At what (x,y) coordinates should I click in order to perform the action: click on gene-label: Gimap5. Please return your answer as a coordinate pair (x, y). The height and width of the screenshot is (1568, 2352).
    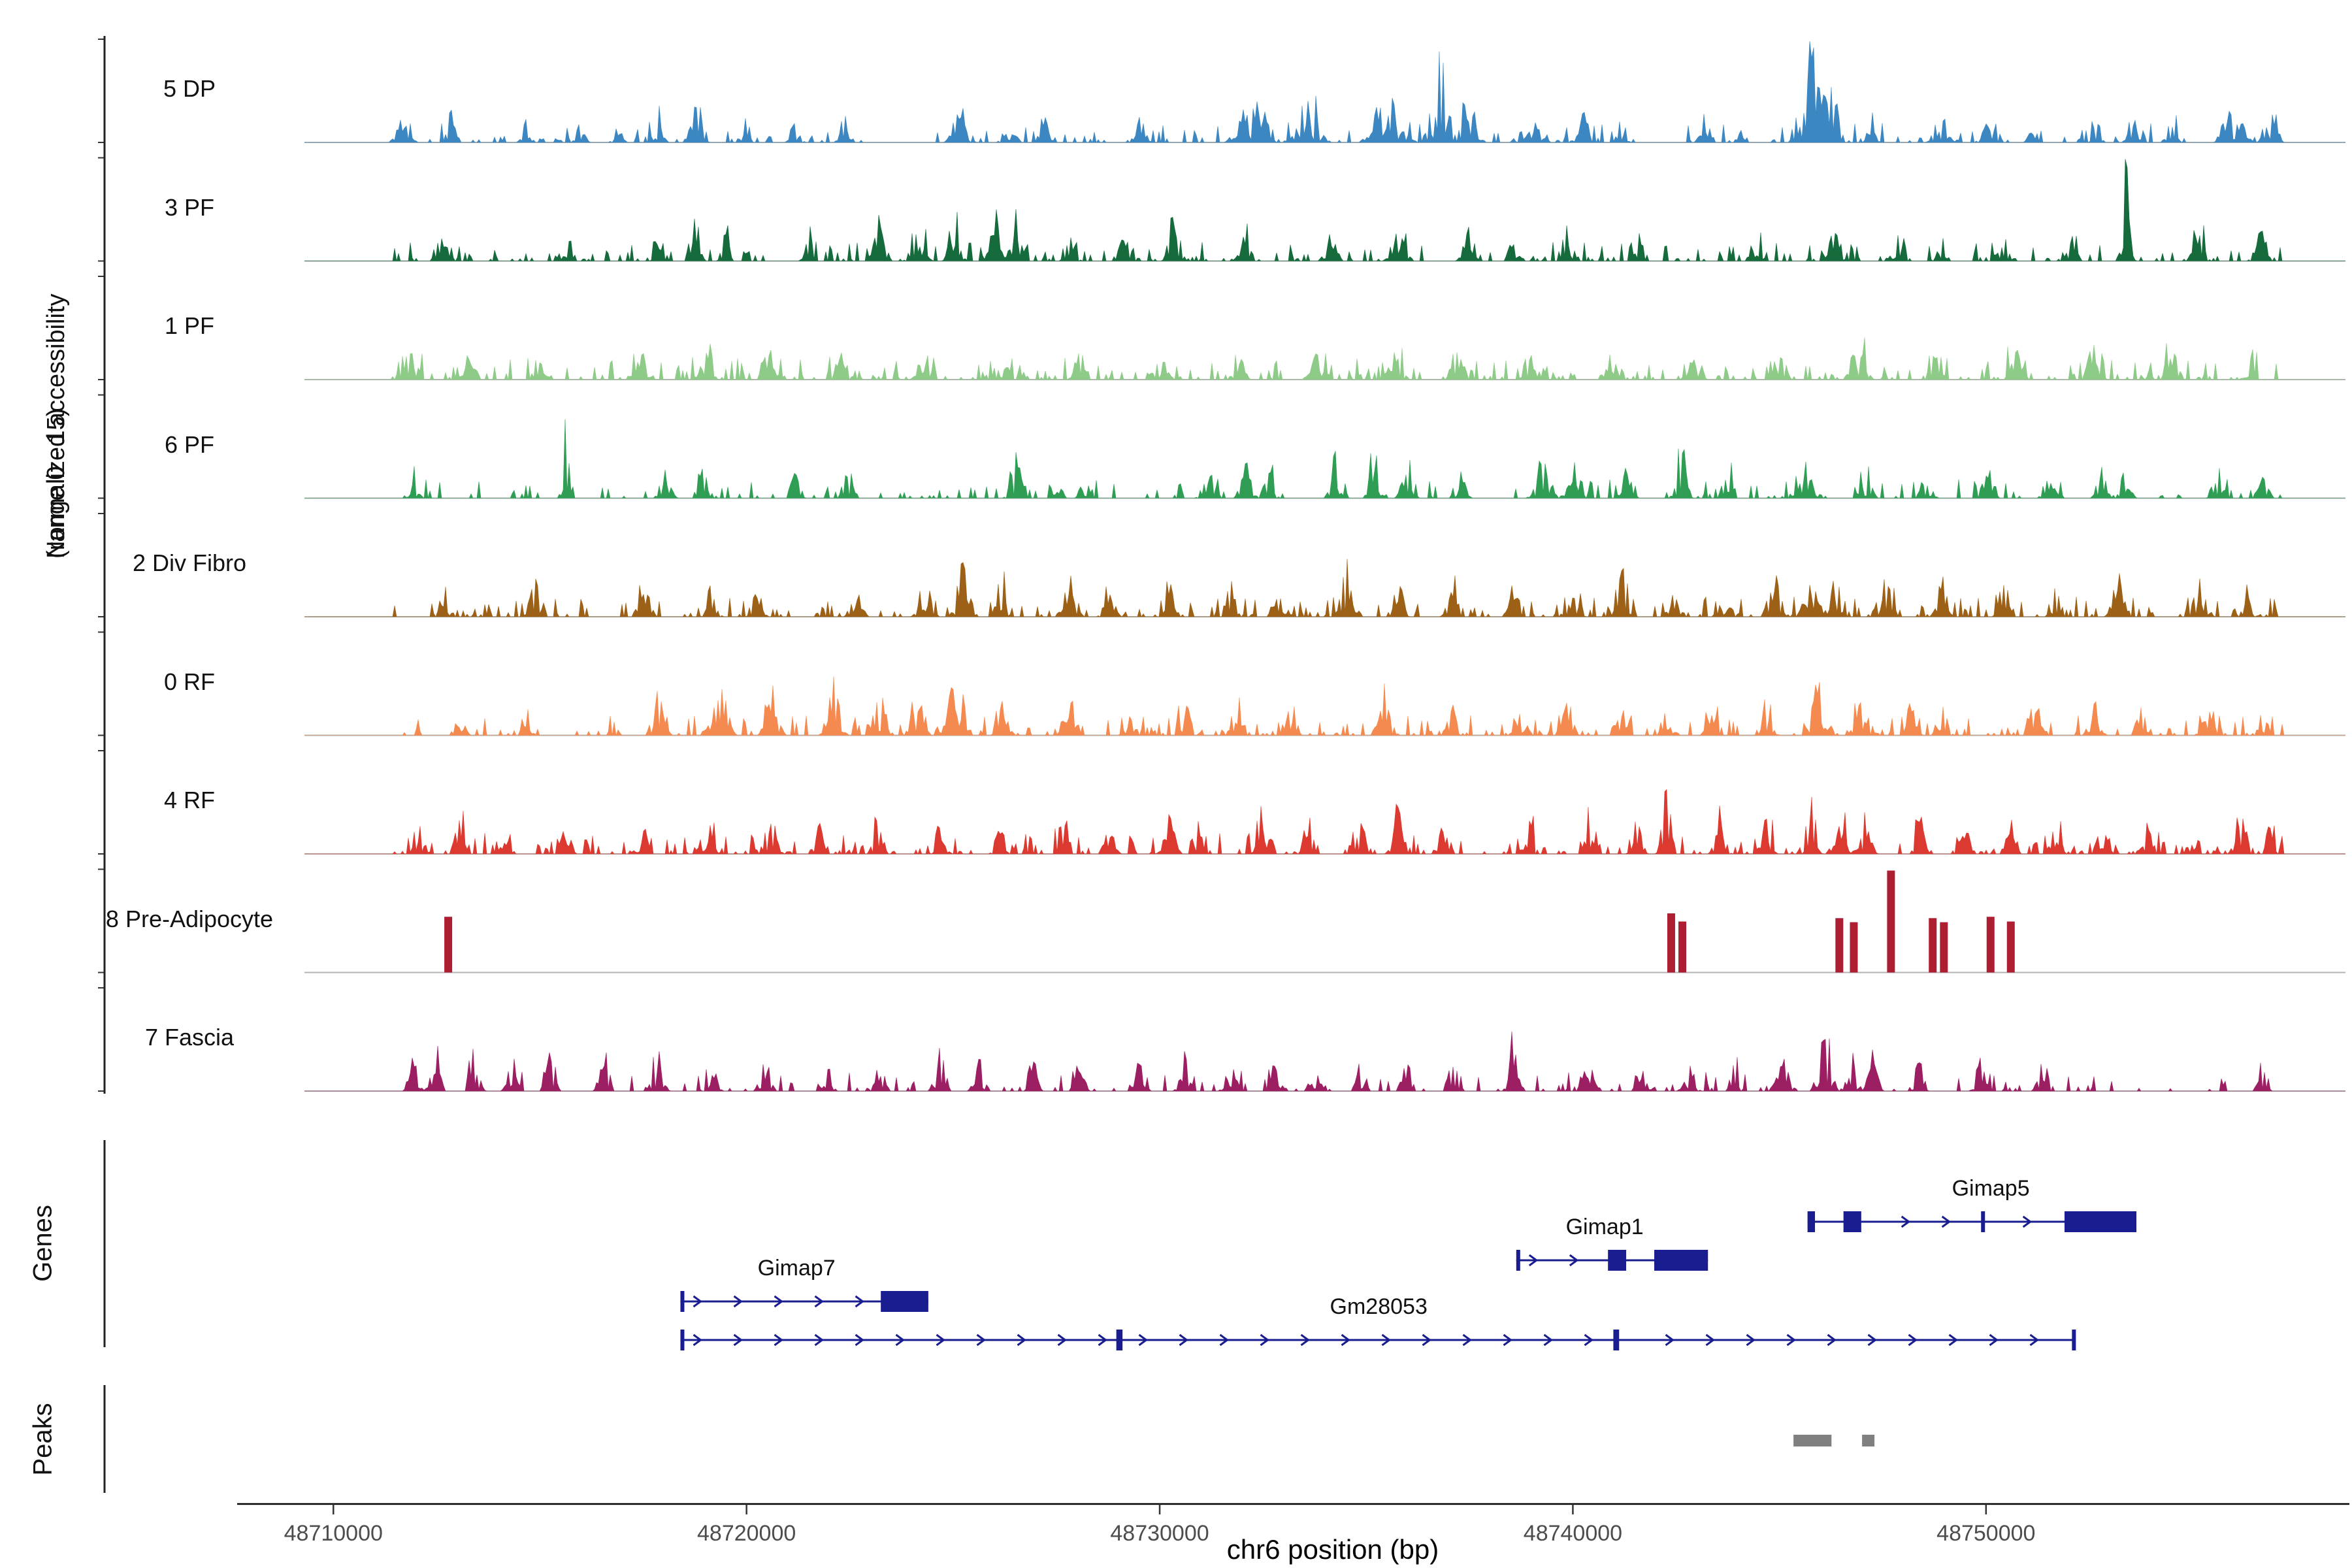
    Looking at the image, I should click on (1991, 1188).